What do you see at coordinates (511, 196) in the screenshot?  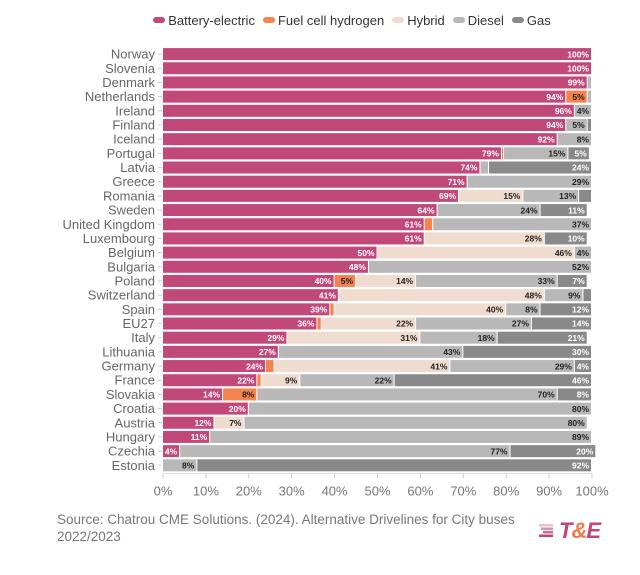 I see `value-label: 15%` at bounding box center [511, 196].